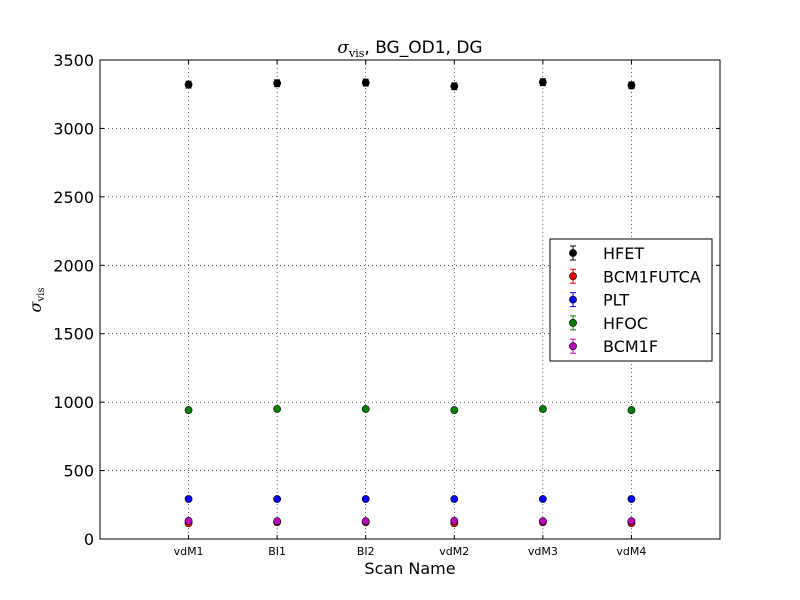 Image resolution: width=800 pixels, height=600 pixels. What do you see at coordinates (73, 197) in the screenshot?
I see `y-tick-label: 2500` at bounding box center [73, 197].